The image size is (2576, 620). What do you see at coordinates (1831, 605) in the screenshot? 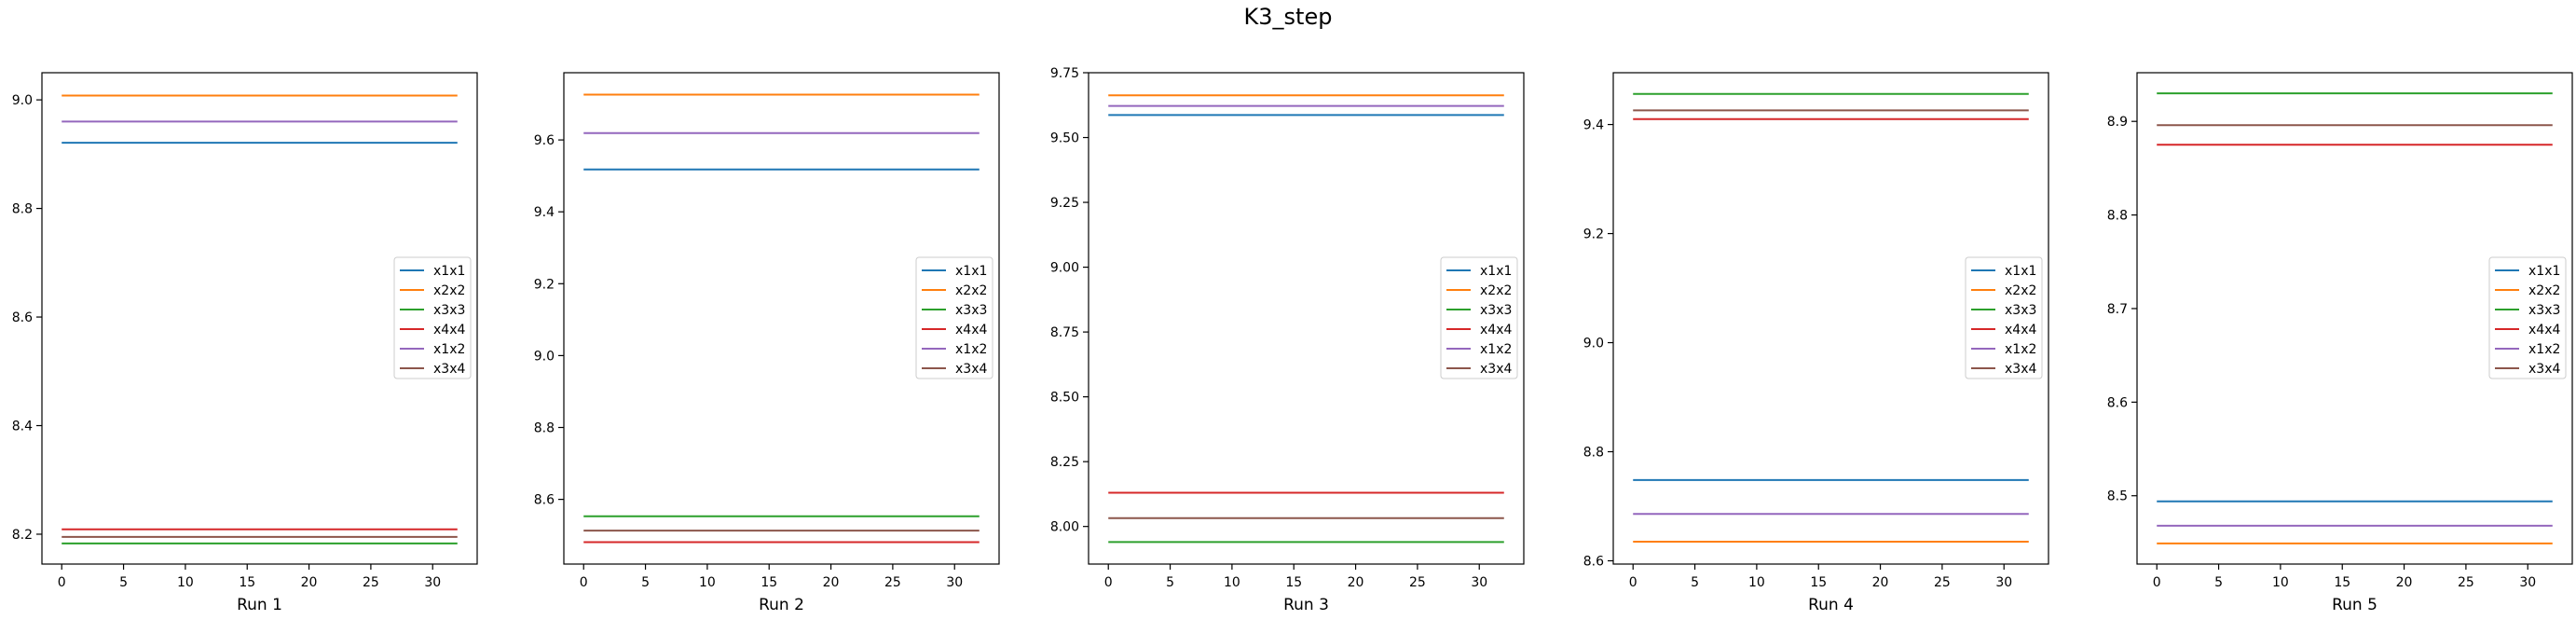
I see `x-axis-label: Run 4` at bounding box center [1831, 605].